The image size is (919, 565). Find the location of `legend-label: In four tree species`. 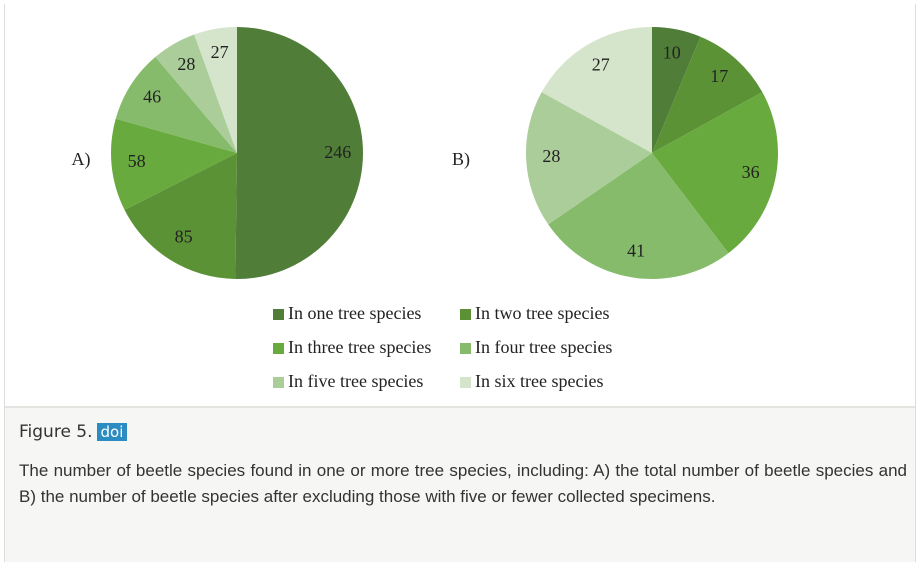

legend-label: In four tree species is located at coordinates (543, 347).